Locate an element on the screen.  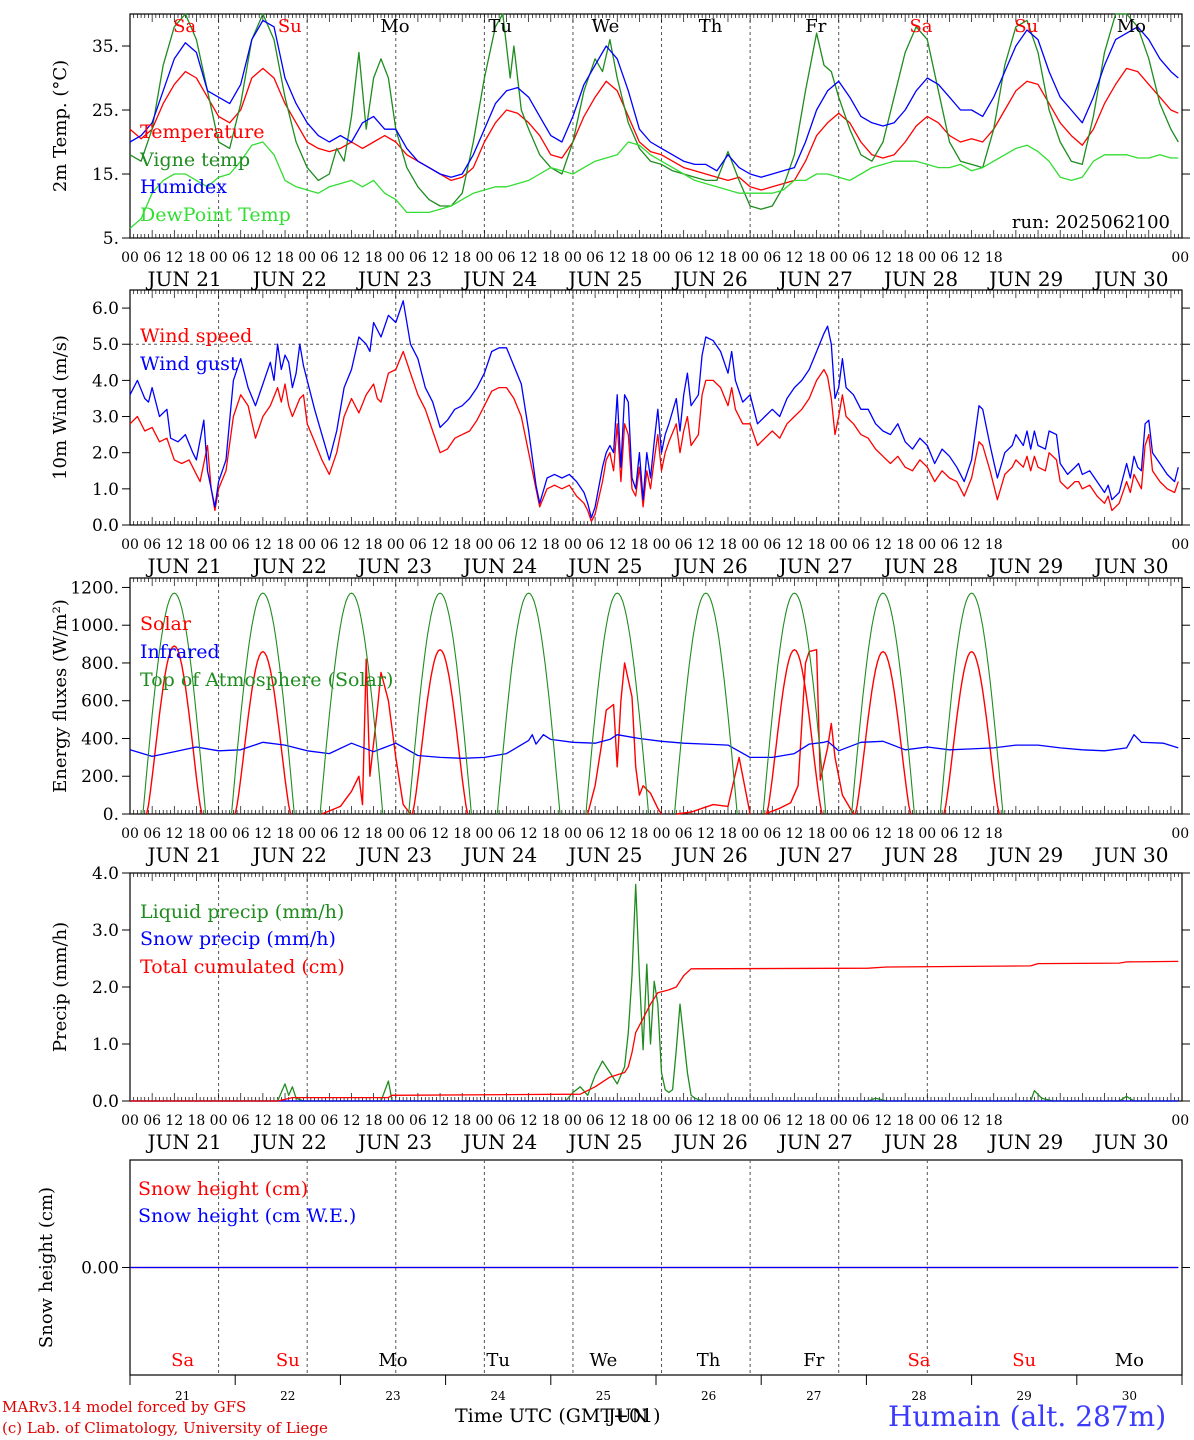
x-axis-overprint: JUN is located at coordinates (628, 1416).